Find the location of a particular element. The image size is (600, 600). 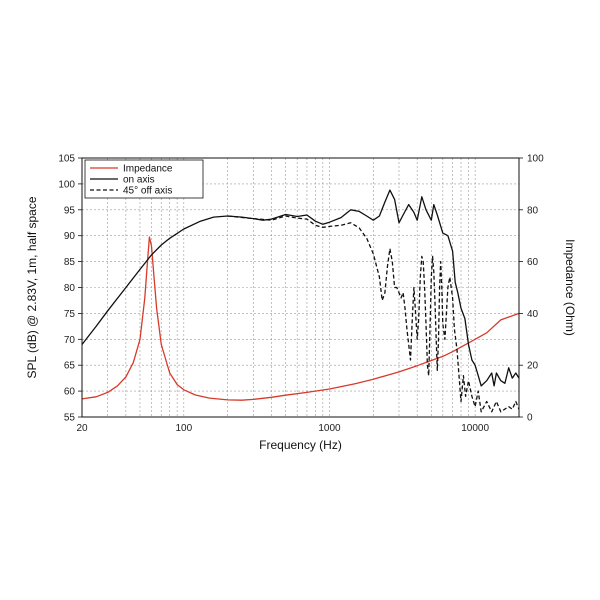

y-tick-label: 80 is located at coordinates (70, 288).